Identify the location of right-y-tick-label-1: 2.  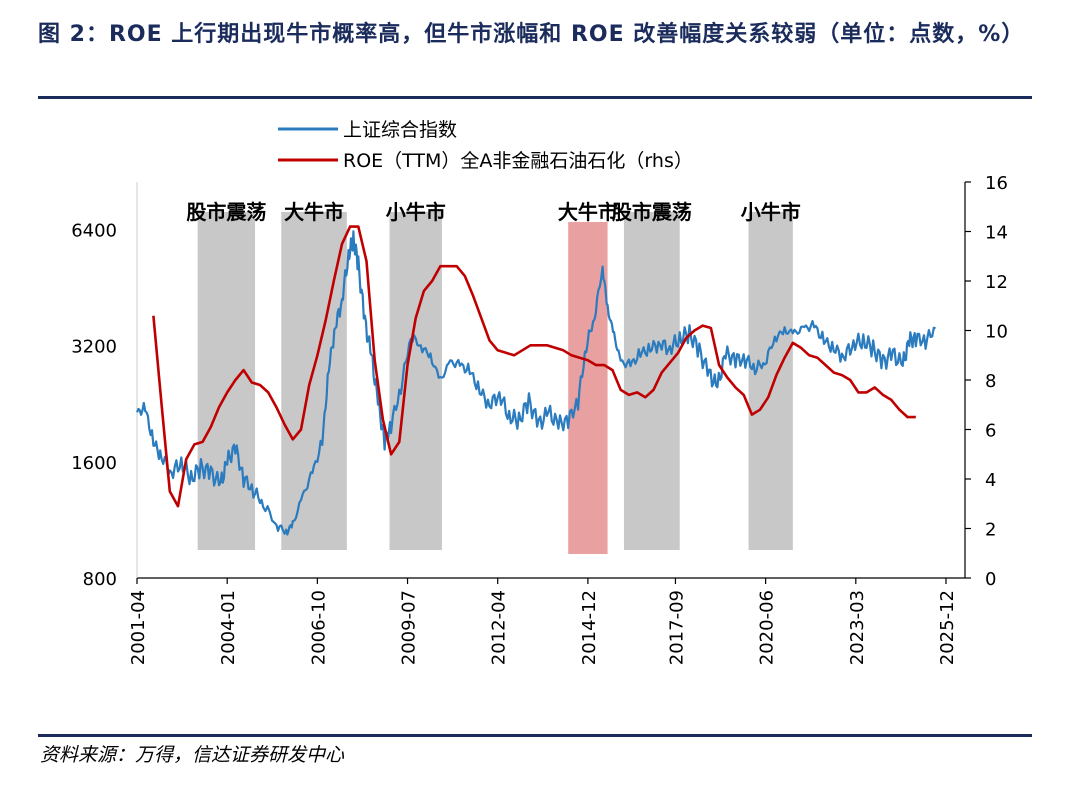
(990, 530).